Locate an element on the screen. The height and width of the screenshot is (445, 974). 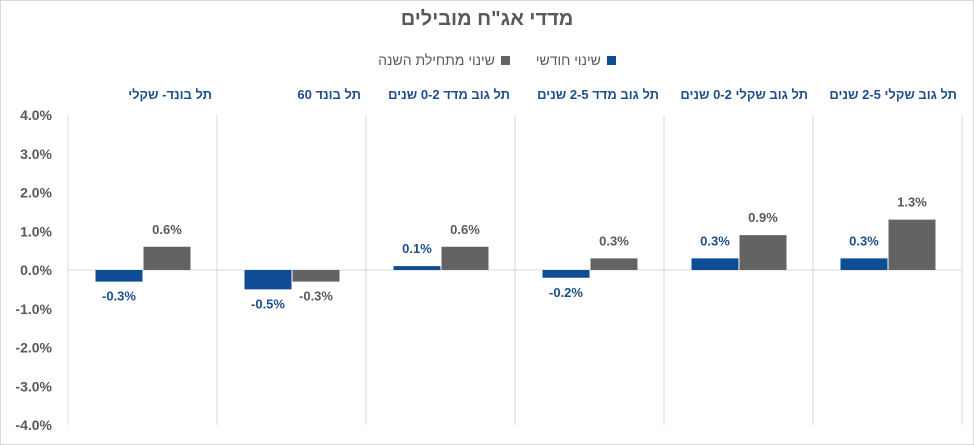
chart-legend: שינוי חודשי שינוי מתחילת השנה is located at coordinates (497, 60).